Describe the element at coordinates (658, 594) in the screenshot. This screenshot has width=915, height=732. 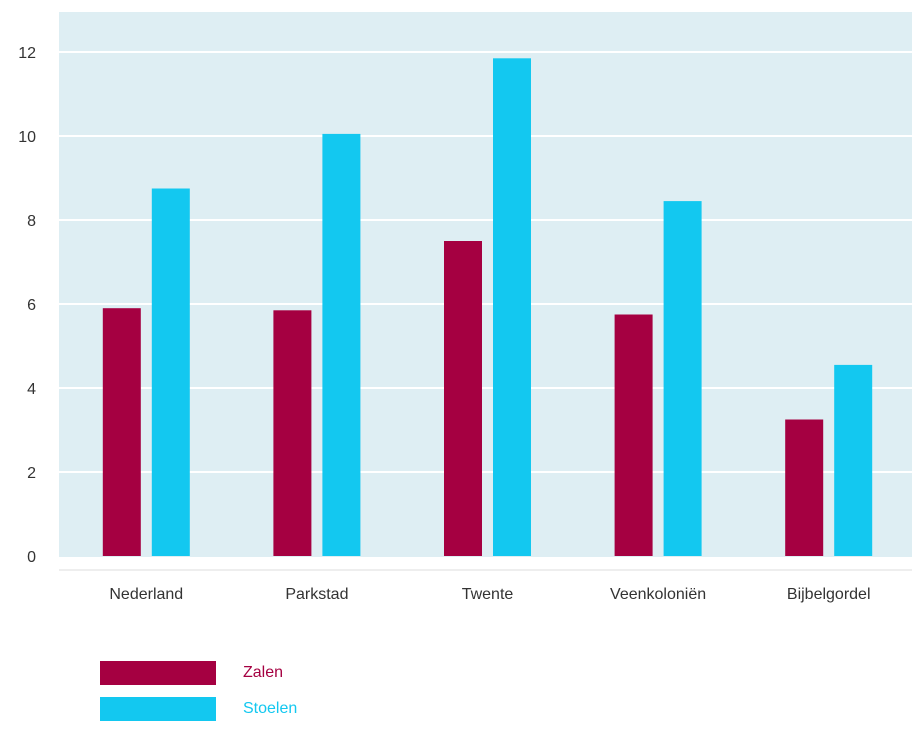
I see `x-category-label: Veenkoloniën` at that location.